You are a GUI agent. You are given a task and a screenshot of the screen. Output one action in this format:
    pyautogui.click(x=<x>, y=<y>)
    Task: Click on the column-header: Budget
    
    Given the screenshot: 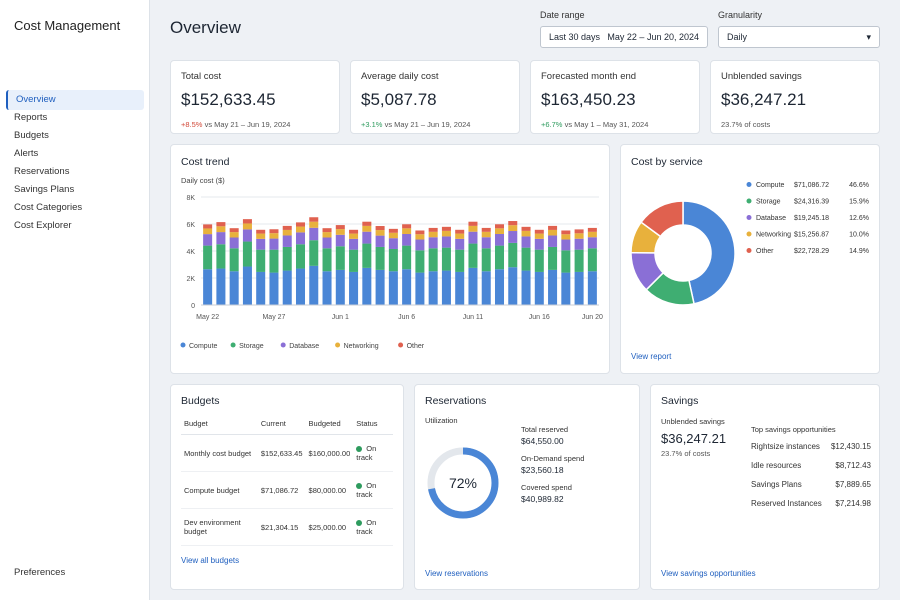 What is the action you would take?
    pyautogui.click(x=219, y=424)
    